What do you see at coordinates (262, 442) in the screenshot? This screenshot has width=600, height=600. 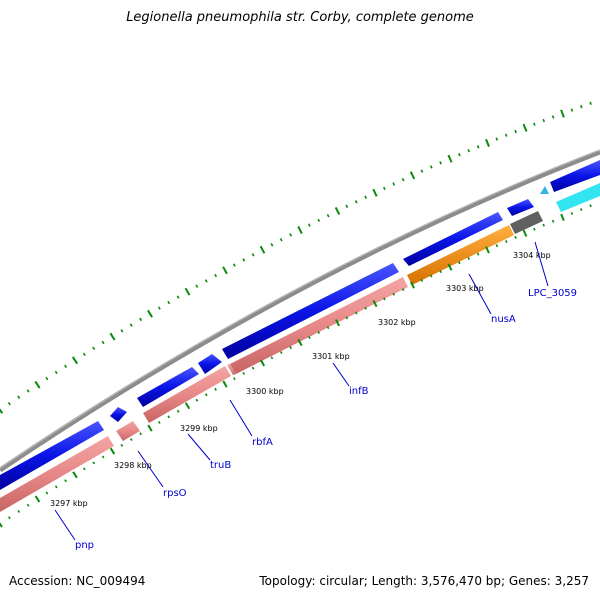 I see `gene-label-rbfA: rbfA` at bounding box center [262, 442].